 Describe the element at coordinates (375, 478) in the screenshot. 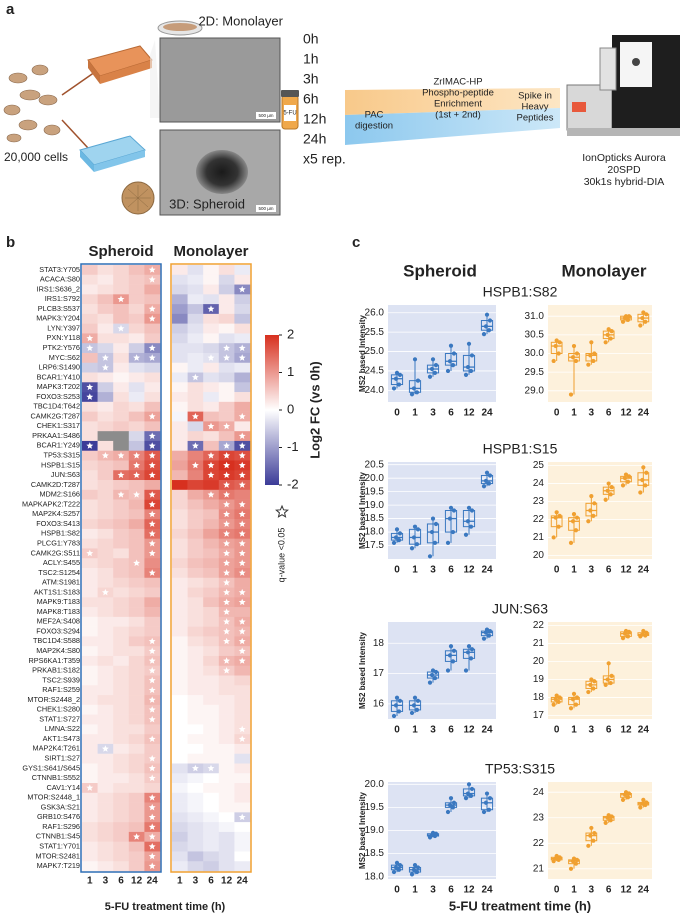

I see `y-tick-label: 20.0` at that location.